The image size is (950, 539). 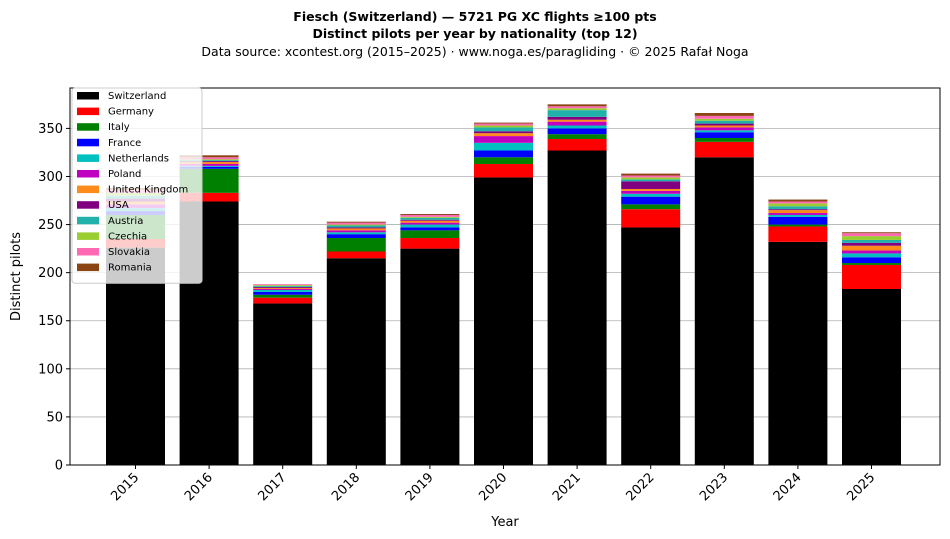 I want to click on x-tick-label: 2021, so click(x=567, y=487).